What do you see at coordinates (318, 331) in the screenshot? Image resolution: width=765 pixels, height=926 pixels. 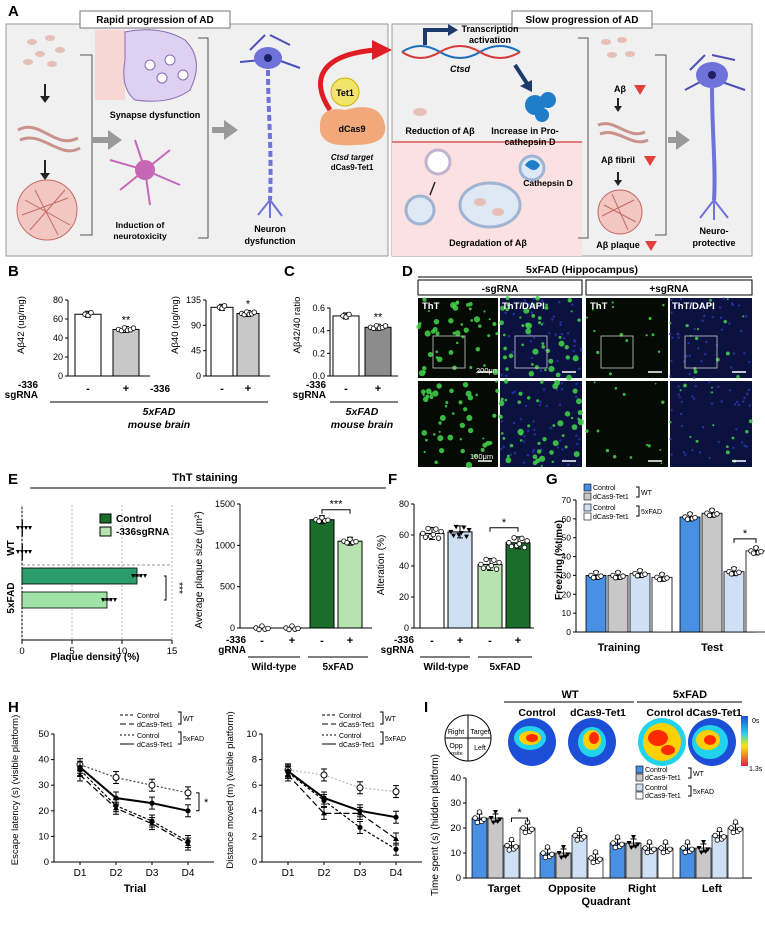 I see `y-tick-label: 0.4` at bounding box center [318, 331].